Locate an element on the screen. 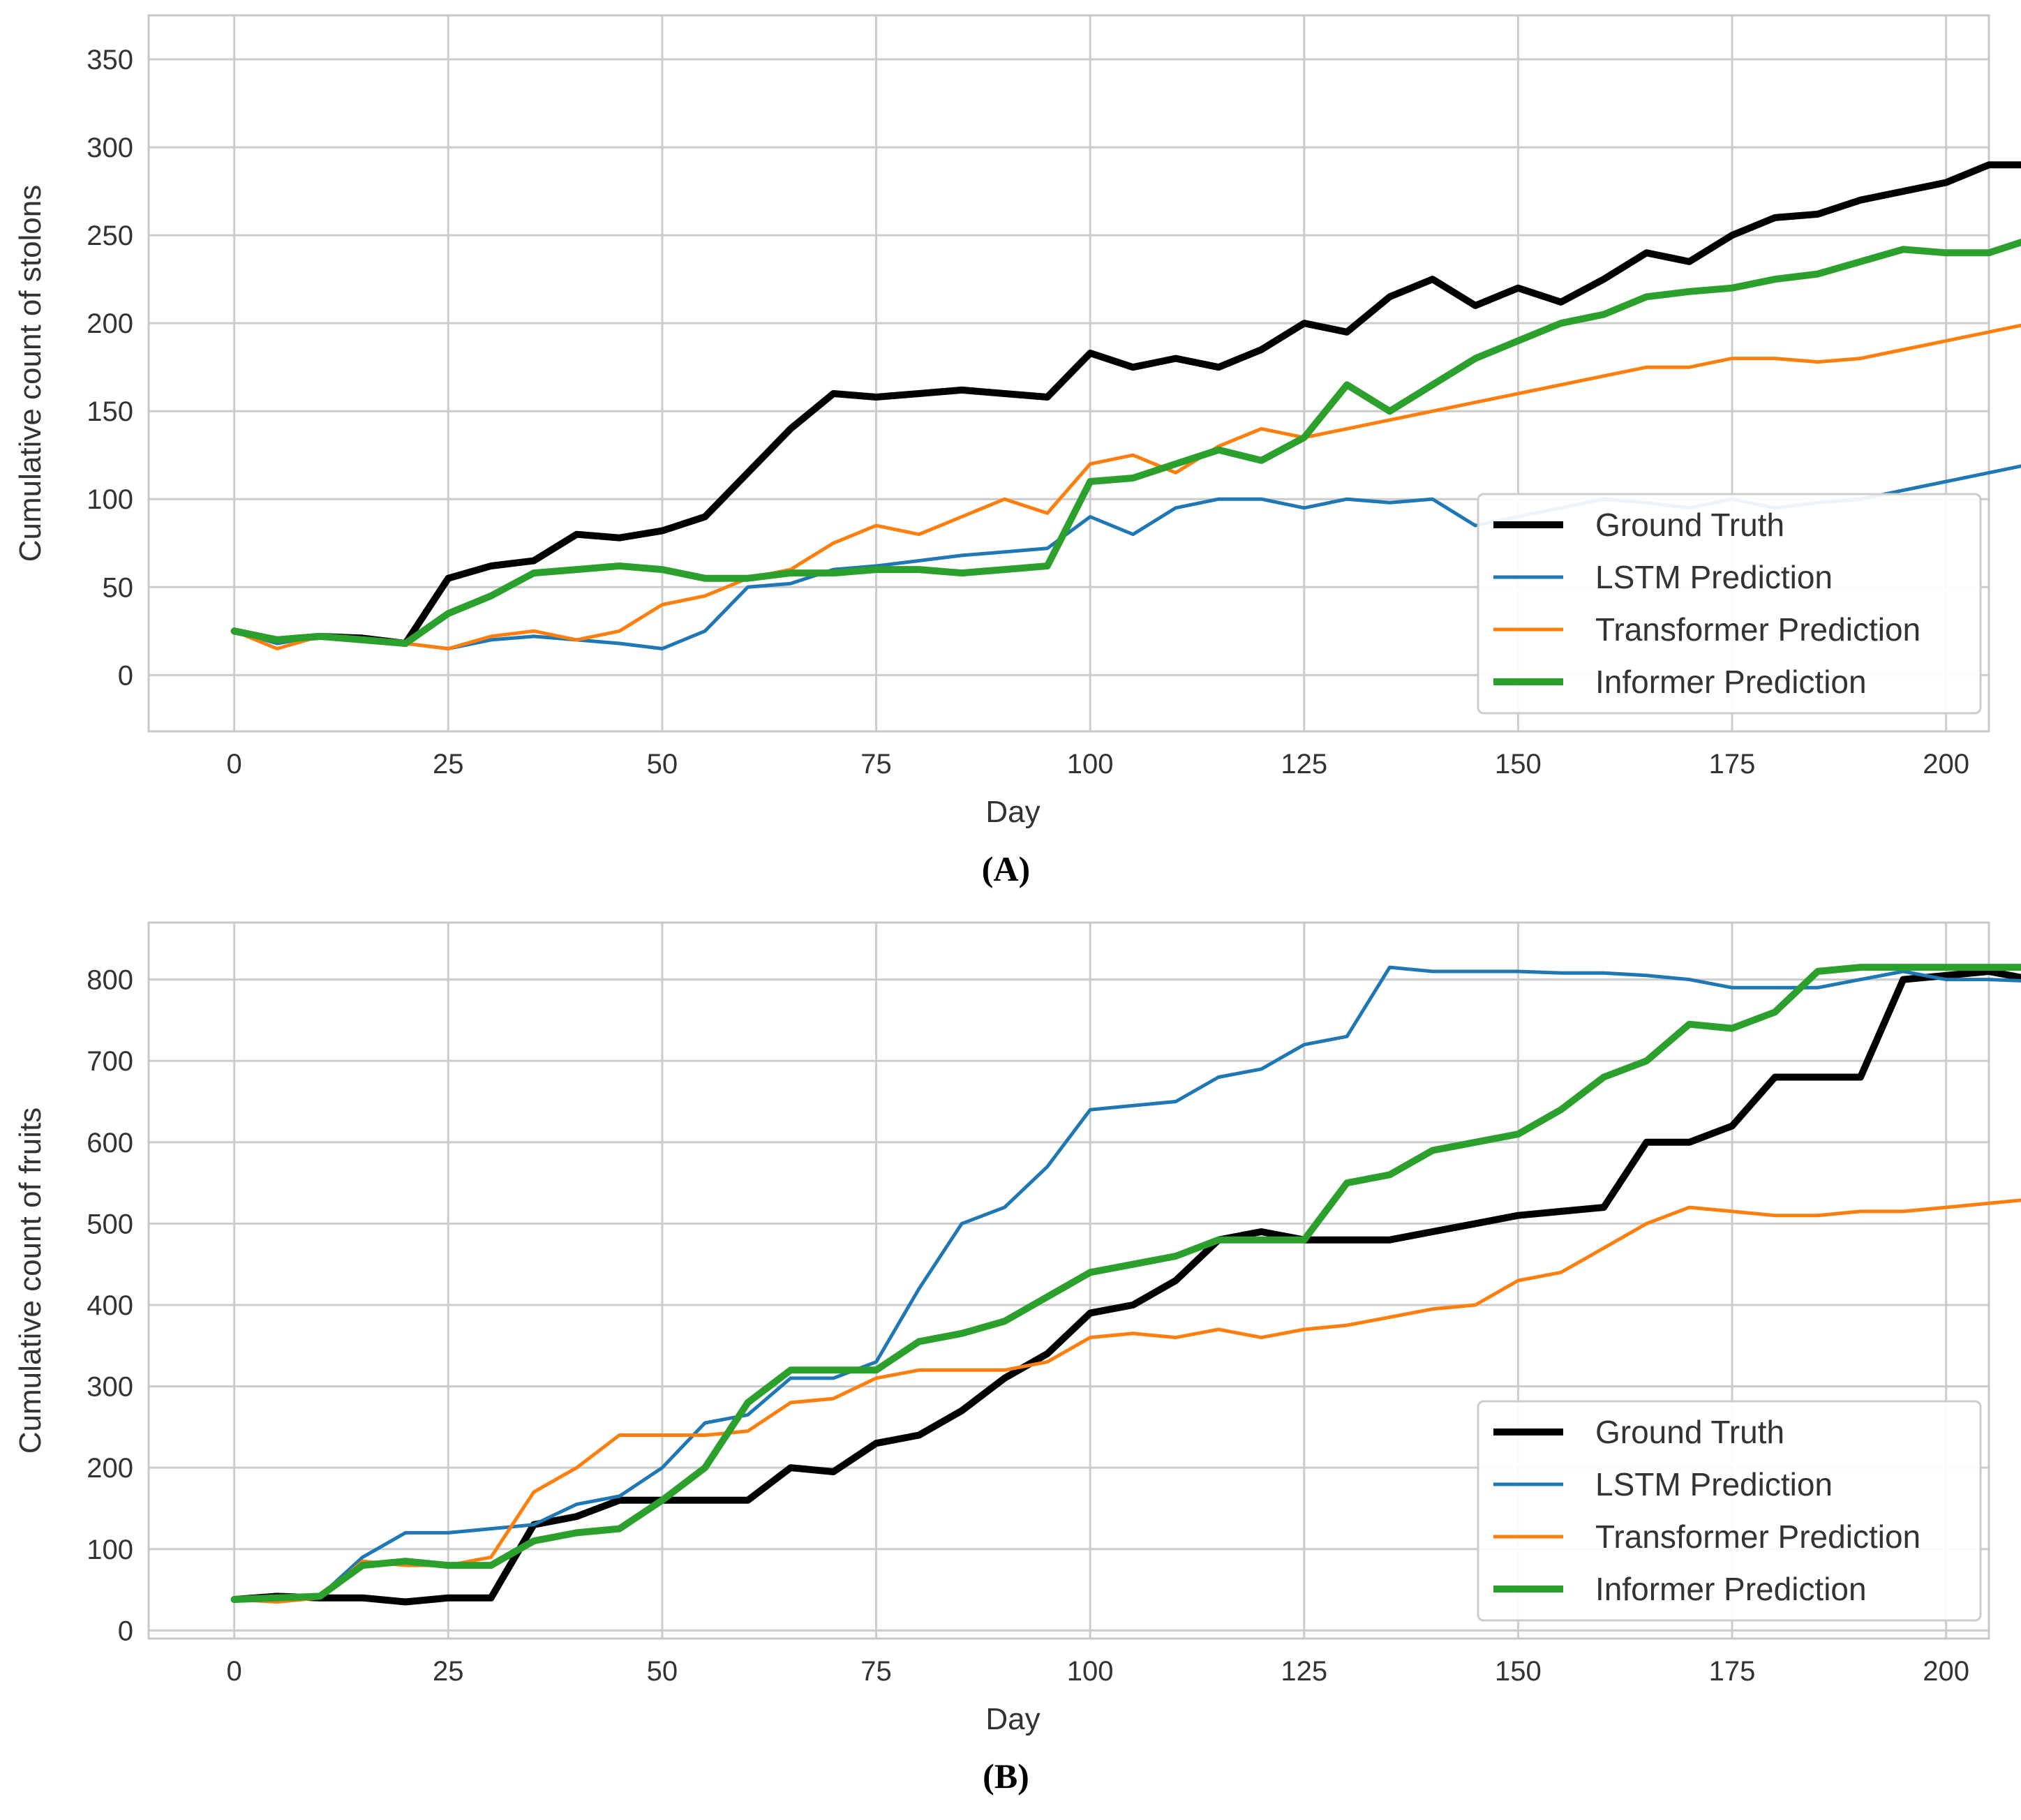 This screenshot has height=1820, width=2021. y-tick-label: 500 is located at coordinates (110, 1224).